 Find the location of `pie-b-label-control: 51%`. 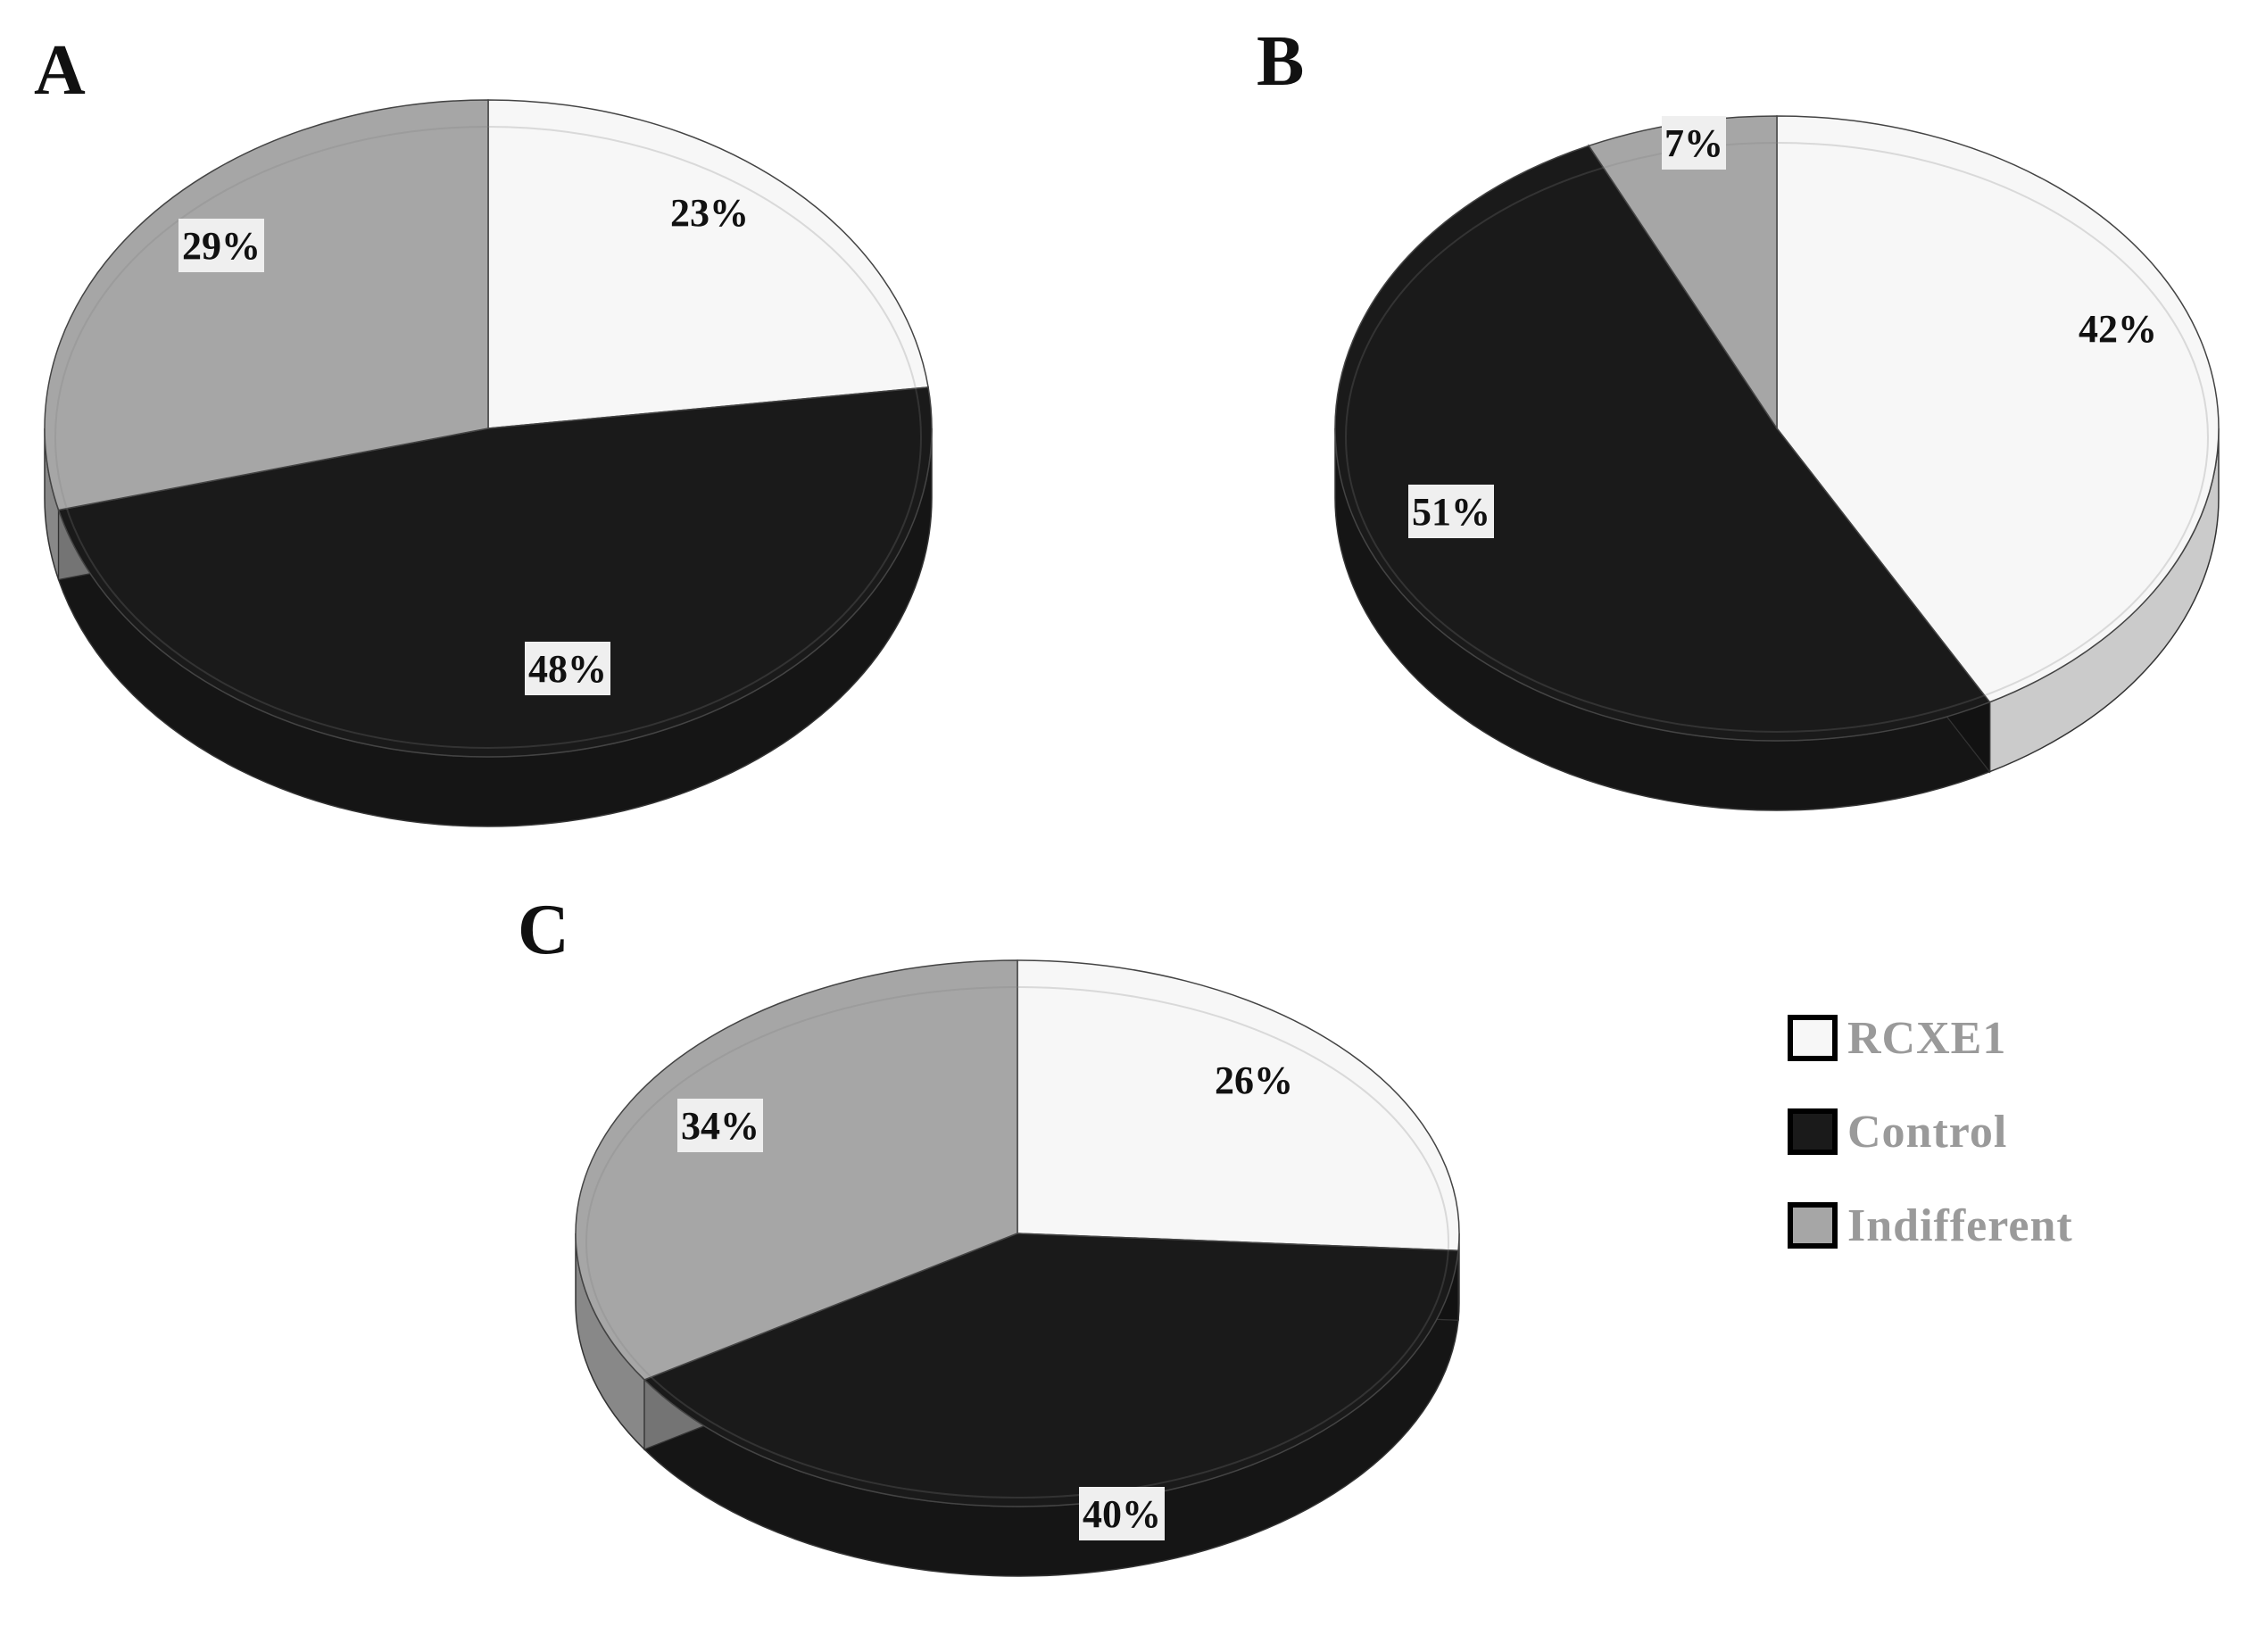

pie-b-label-control: 51% is located at coordinates (1451, 512).